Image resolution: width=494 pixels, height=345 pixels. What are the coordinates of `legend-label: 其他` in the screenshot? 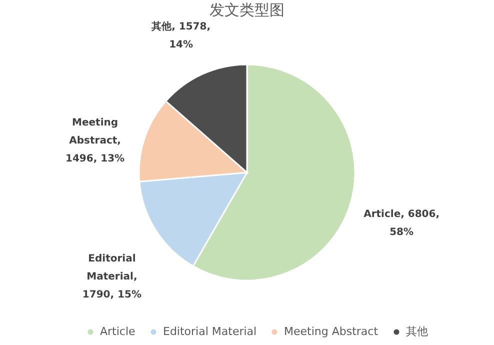 It's located at (417, 331).